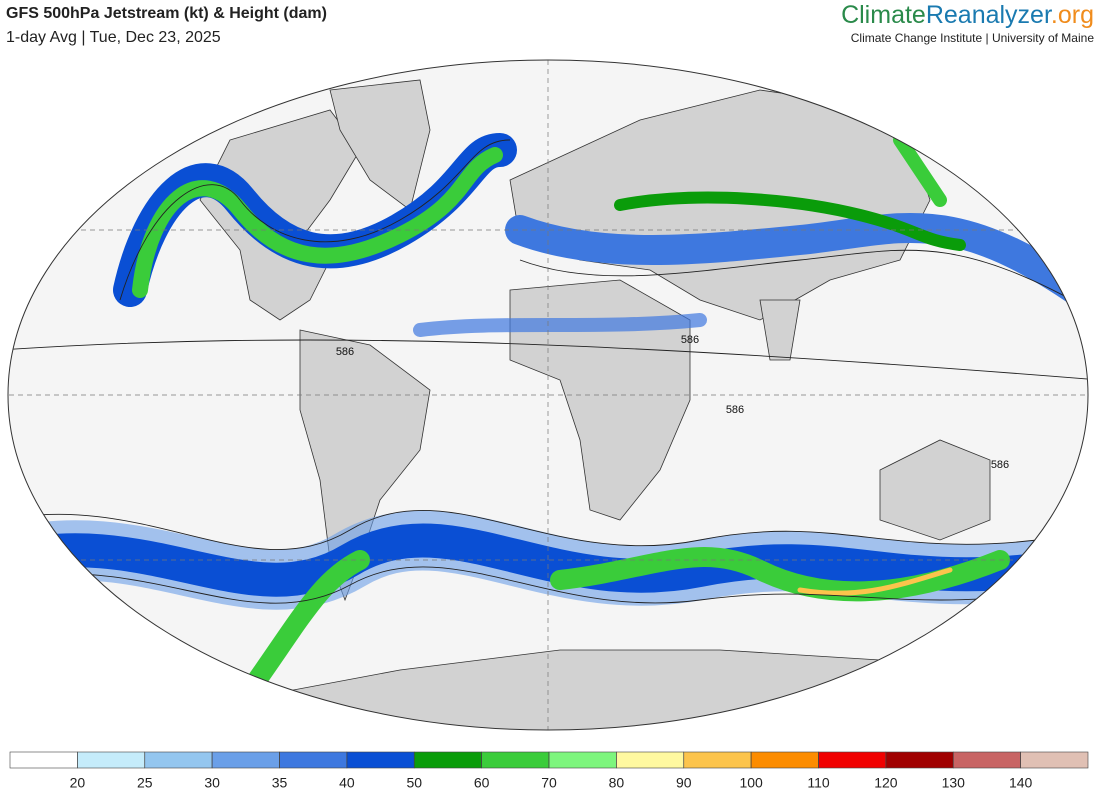  I want to click on colorbar-label: 80, so click(617, 783).